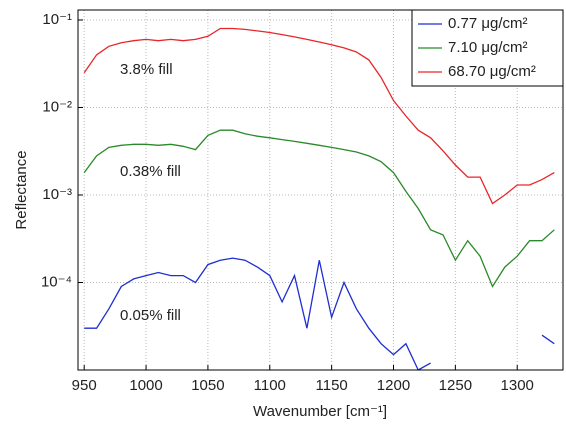  What do you see at coordinates (57, 106) in the screenshot?
I see `y-tick-label: 10⁻²` at bounding box center [57, 106].